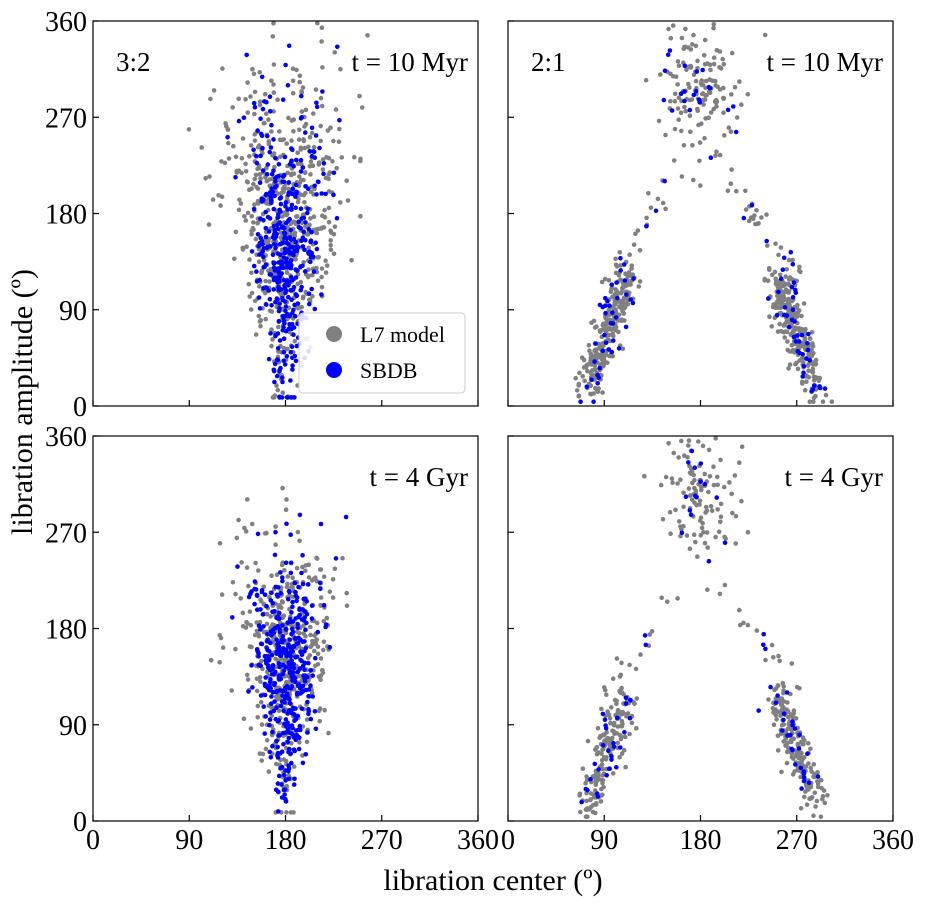 Image resolution: width=927 pixels, height=906 pixels. Describe the element at coordinates (66, 437) in the screenshot. I see `y-tick-label: 360` at that location.